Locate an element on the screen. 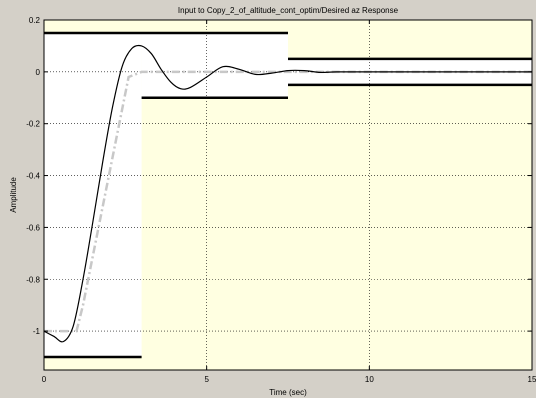  y-tick-label: -0.4 is located at coordinates (33, 176).